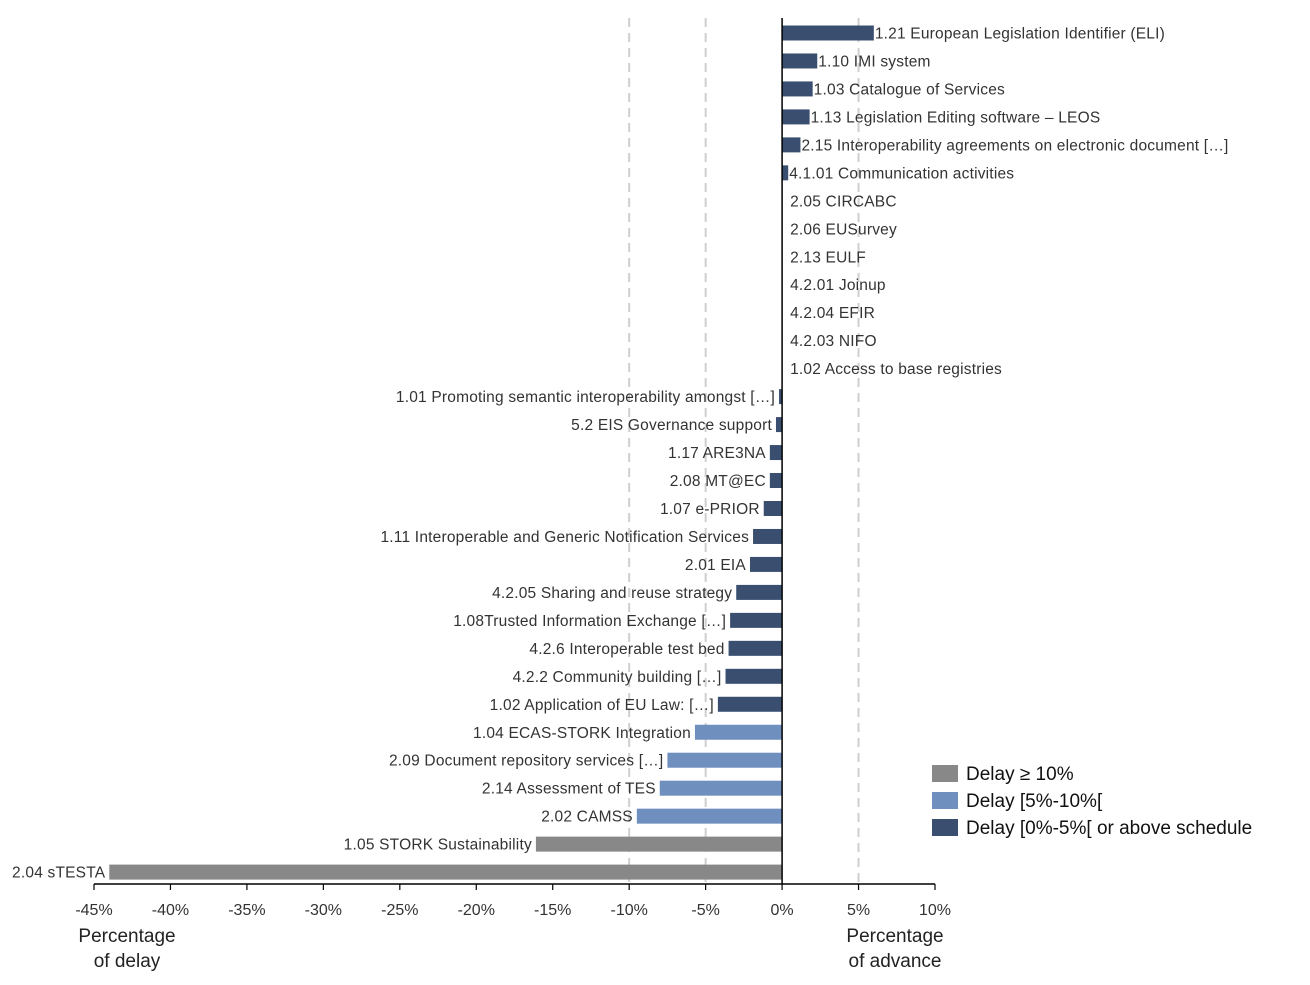 The image size is (1310, 985). Describe the element at coordinates (126, 936) in the screenshot. I see `x-axis-title-delay-line1: Percentage` at that location.